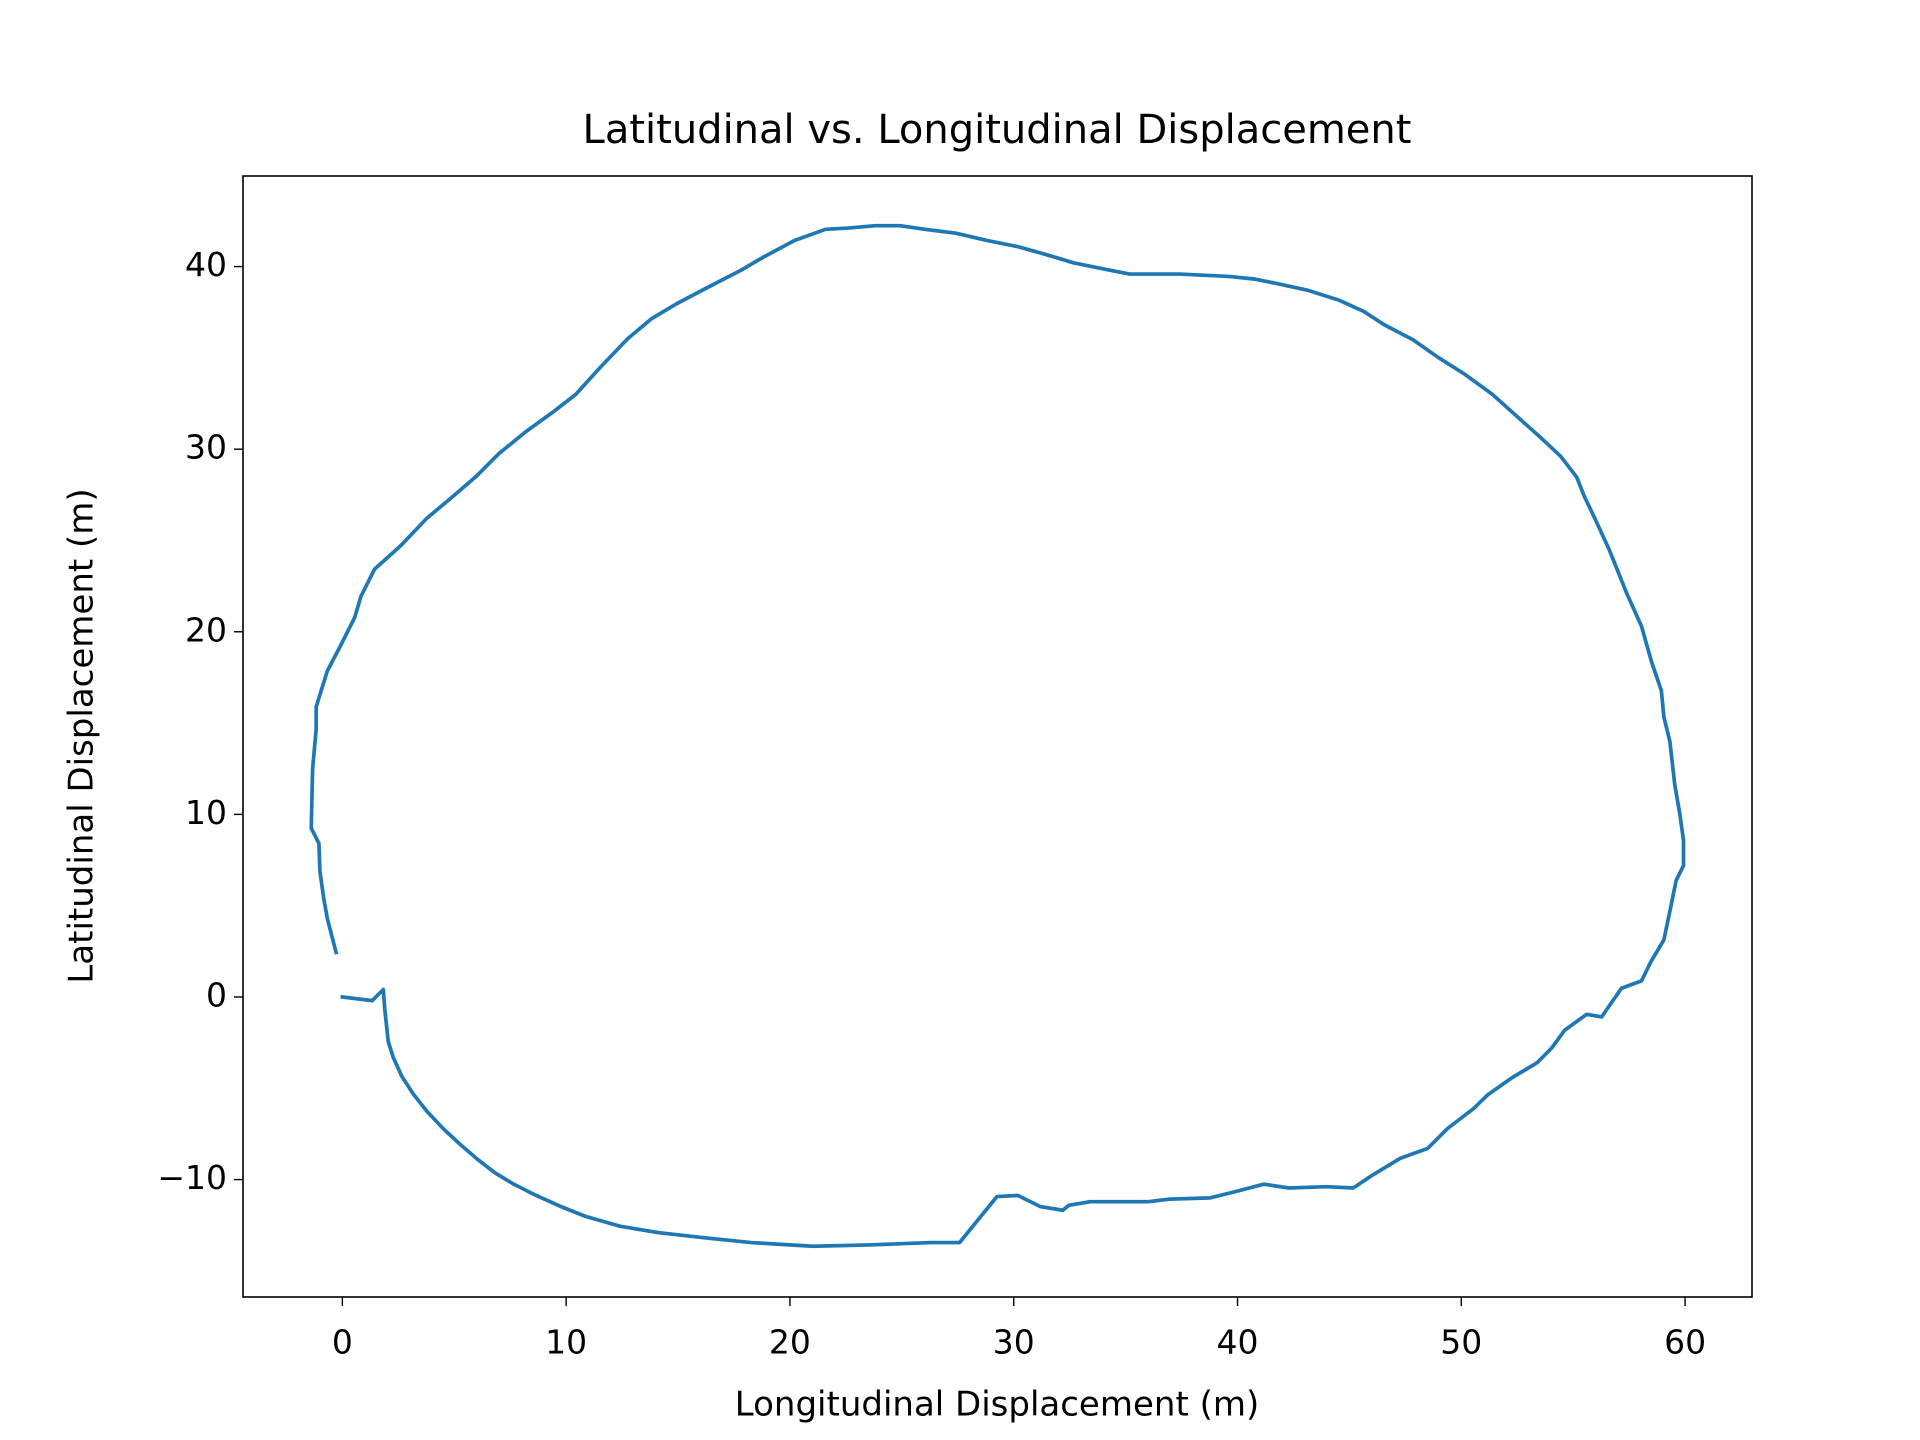 The height and width of the screenshot is (1440, 1920). Describe the element at coordinates (790, 1342) in the screenshot. I see `x-tick-label: 20` at that location.